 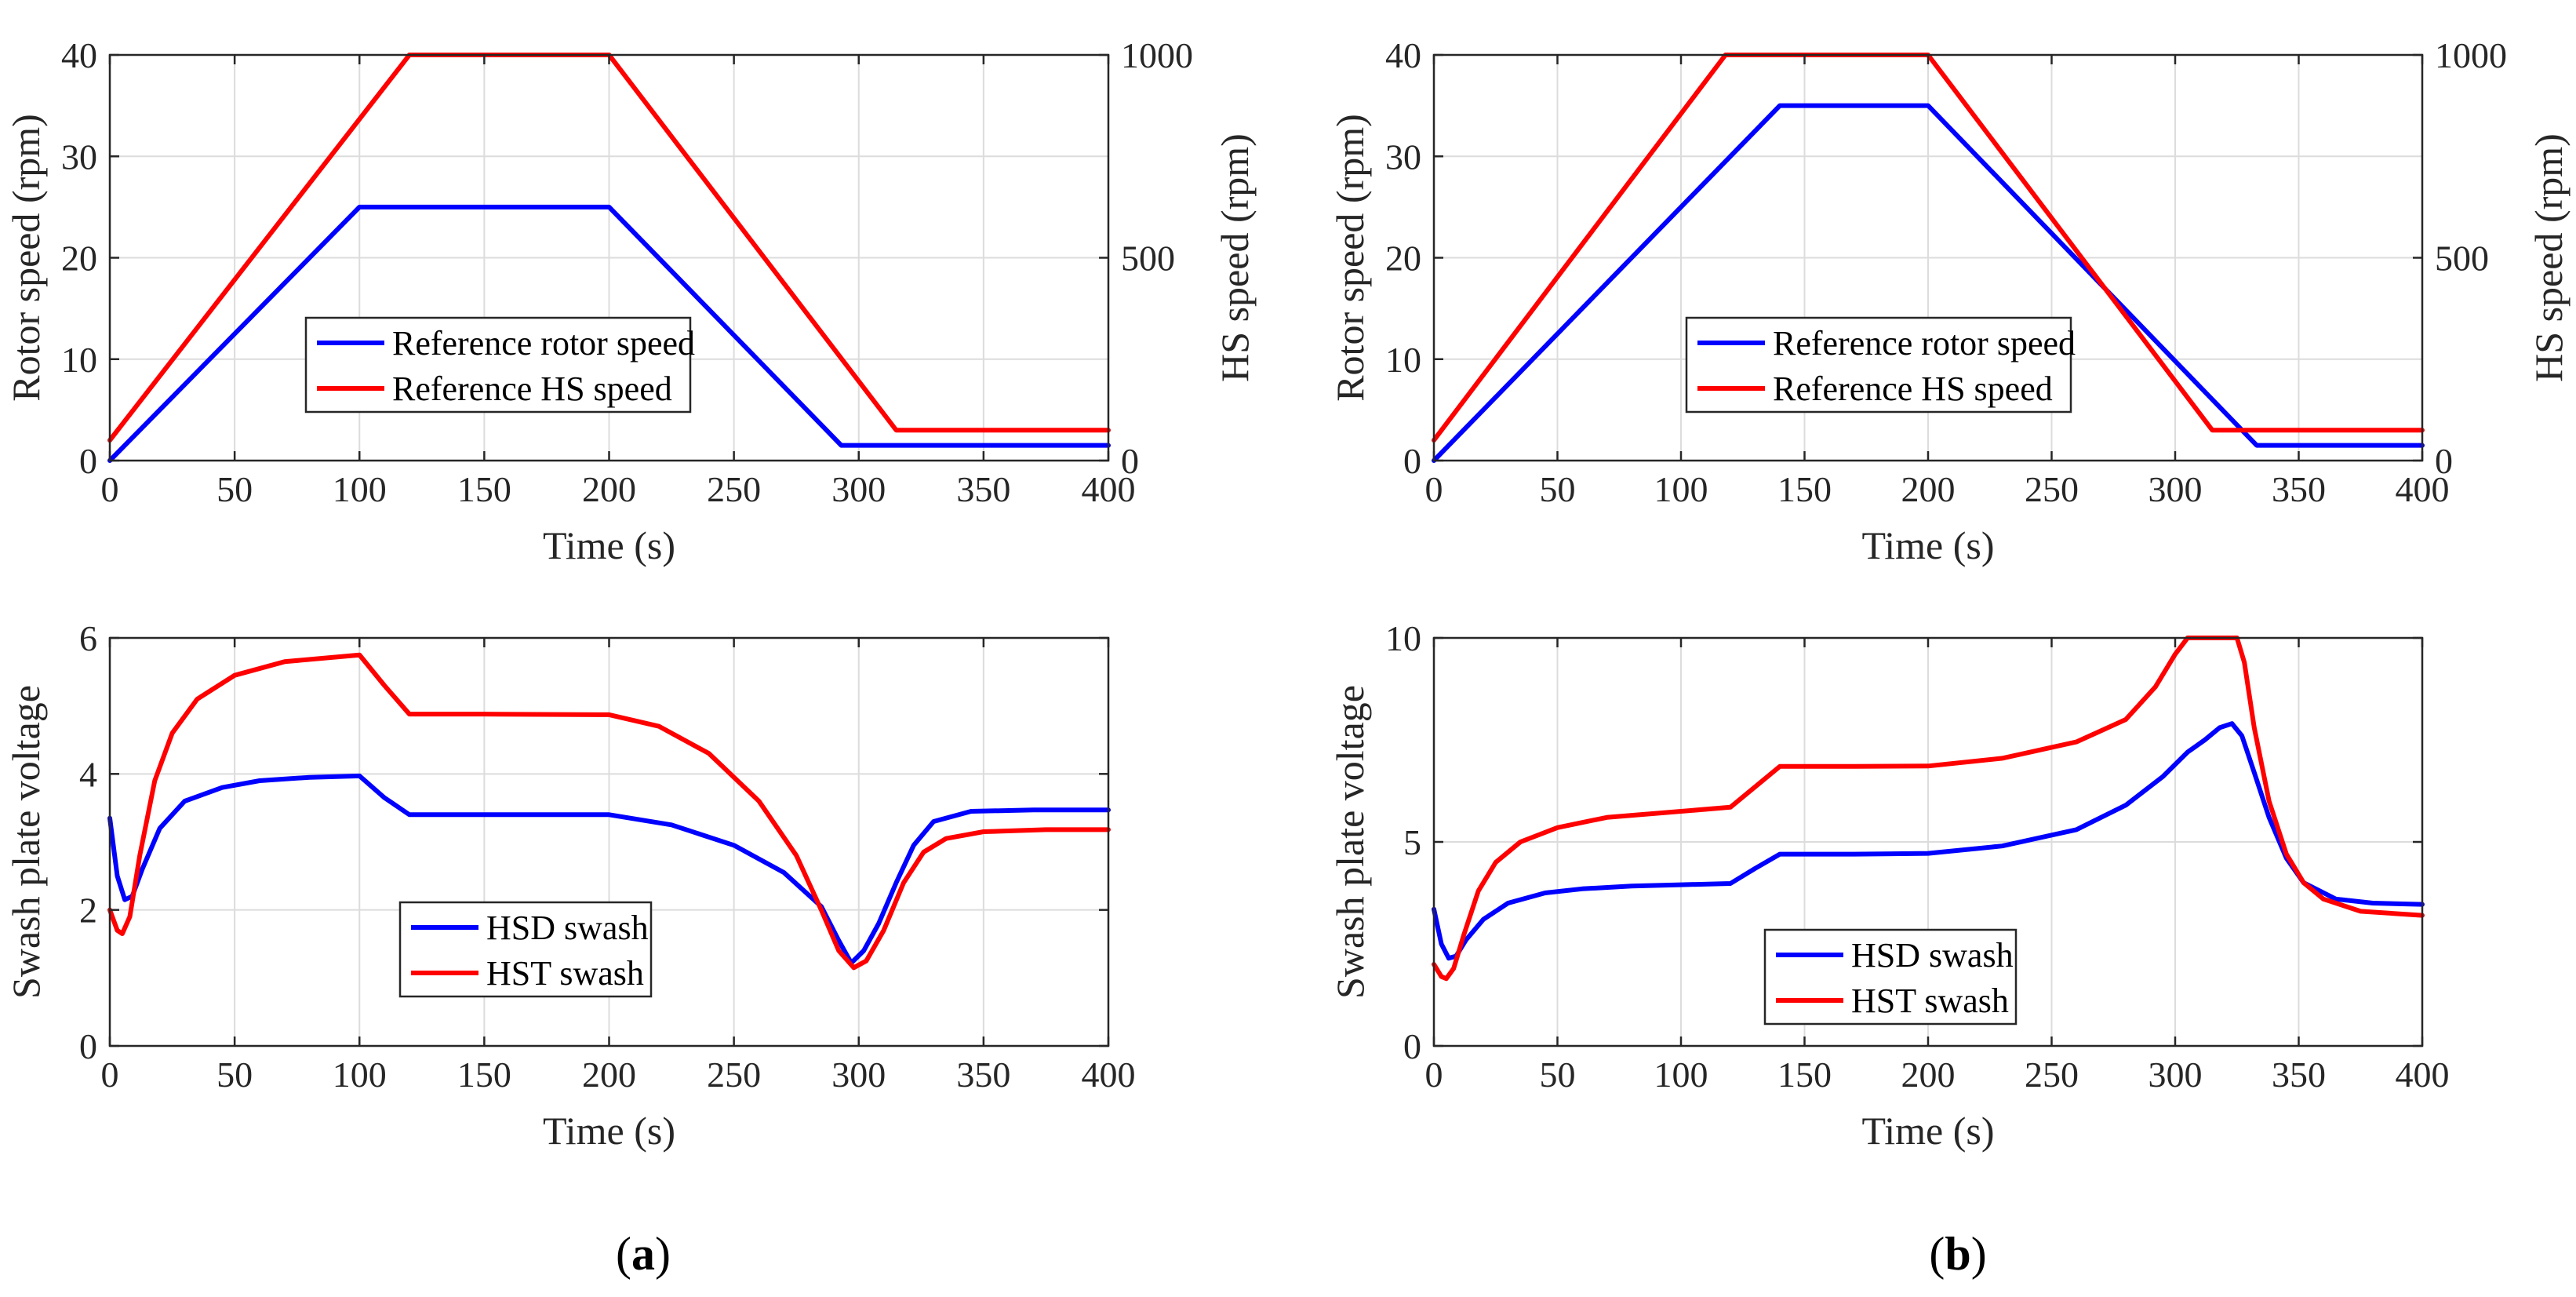 I want to click on panel-label-b: (b), so click(x=1957, y=1254).